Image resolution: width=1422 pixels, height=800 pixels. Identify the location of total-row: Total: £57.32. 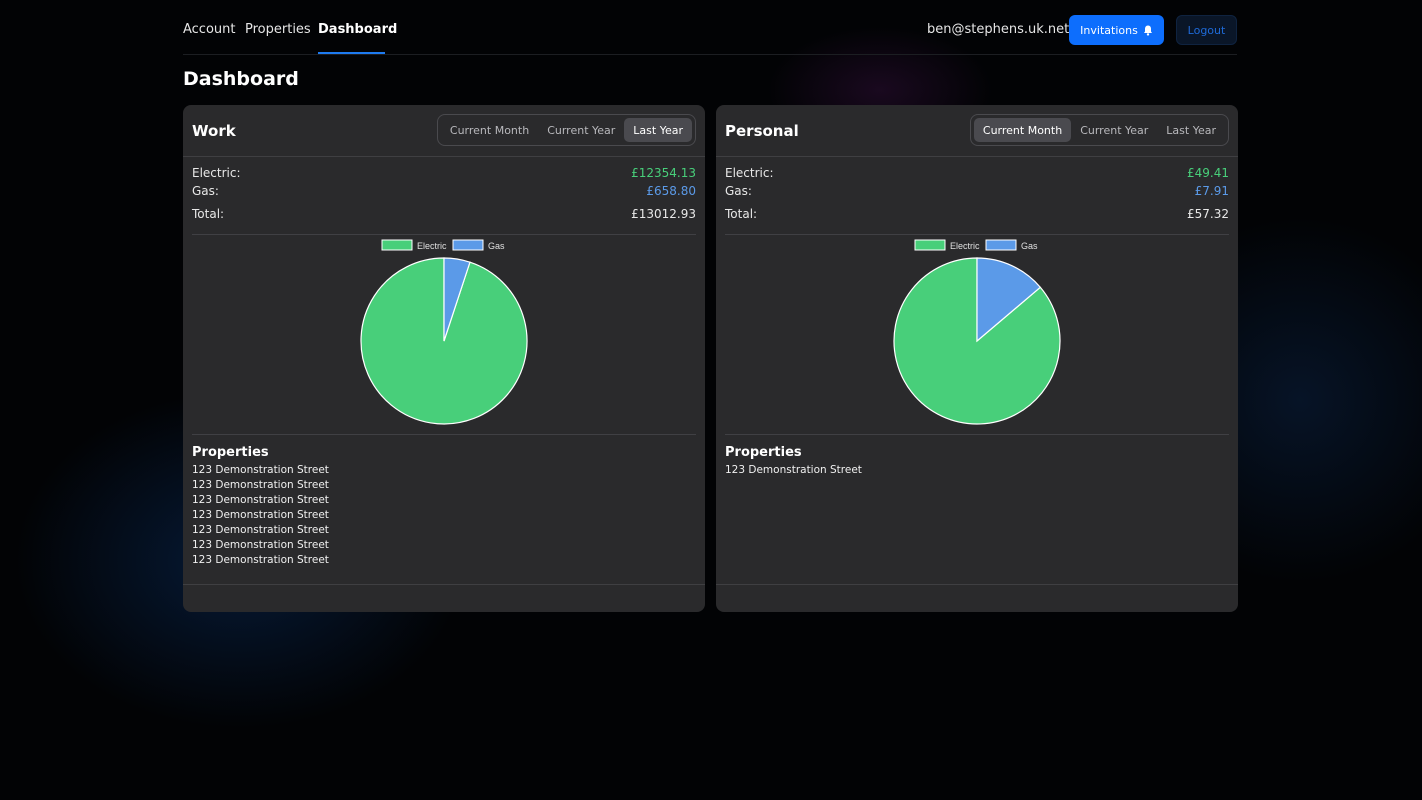
(977, 215).